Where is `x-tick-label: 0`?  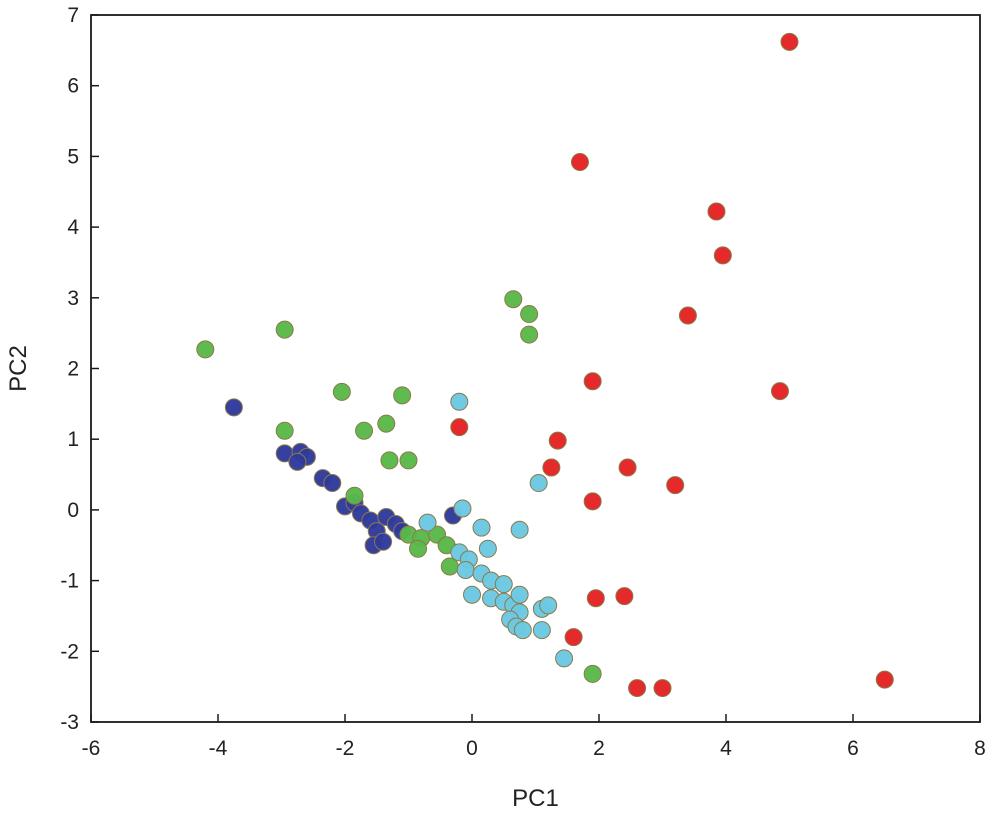 x-tick-label: 0 is located at coordinates (472, 748).